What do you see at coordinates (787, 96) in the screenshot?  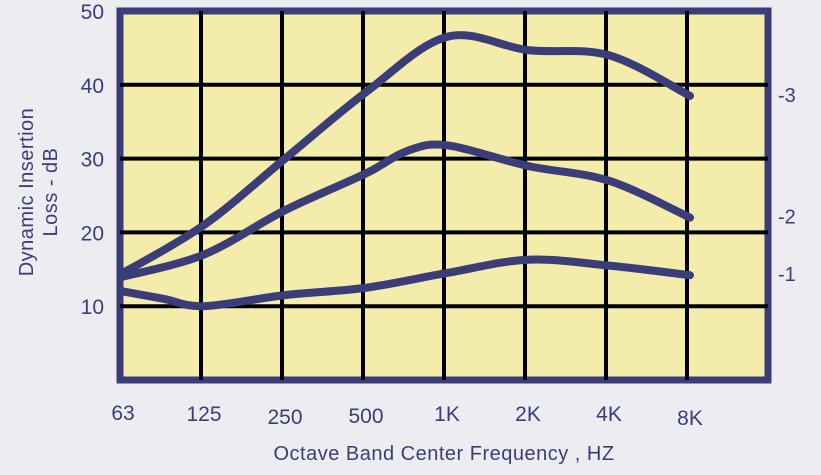 I see `series-label-3: -3` at bounding box center [787, 96].